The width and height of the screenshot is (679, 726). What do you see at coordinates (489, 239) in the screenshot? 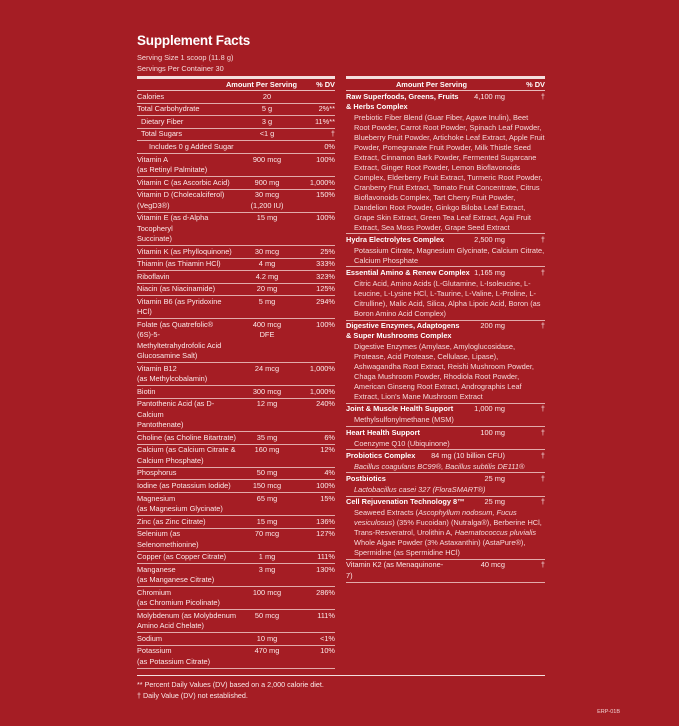
I see `section-amount: 2,500 mg` at bounding box center [489, 239].